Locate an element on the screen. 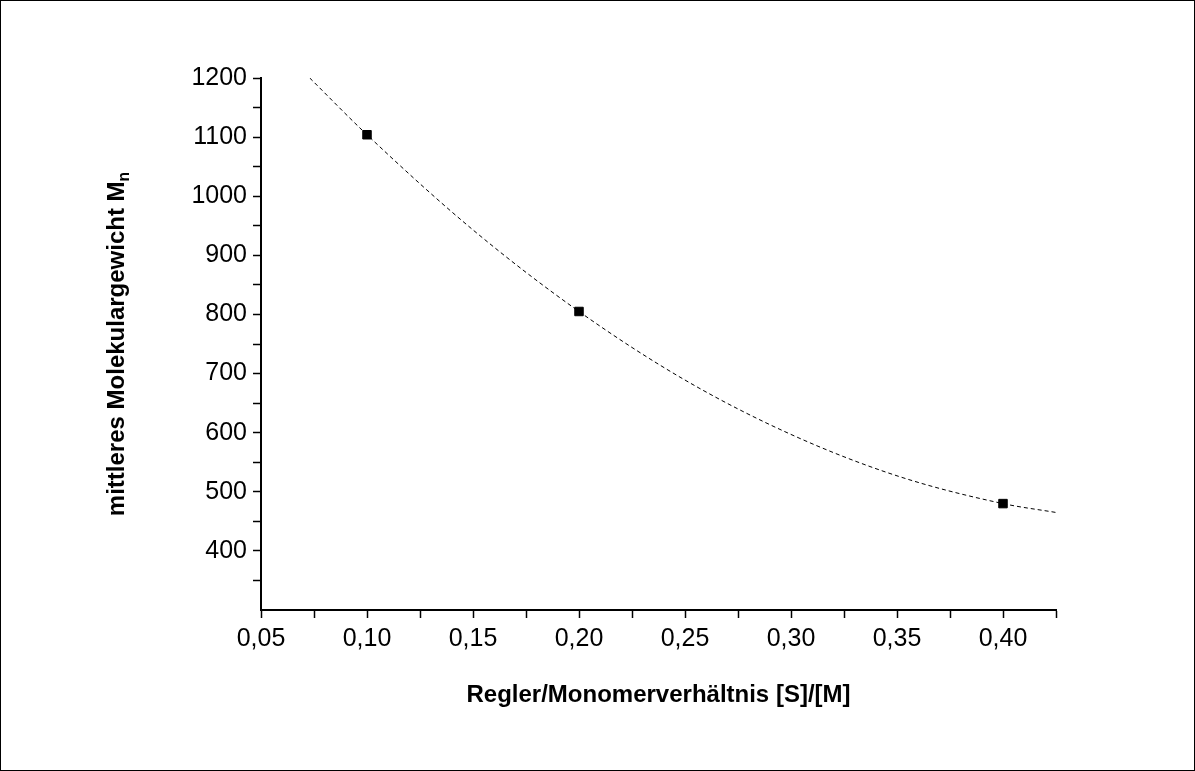 This screenshot has width=1195, height=771. x-tick-label: 0,15 is located at coordinates (473, 636).